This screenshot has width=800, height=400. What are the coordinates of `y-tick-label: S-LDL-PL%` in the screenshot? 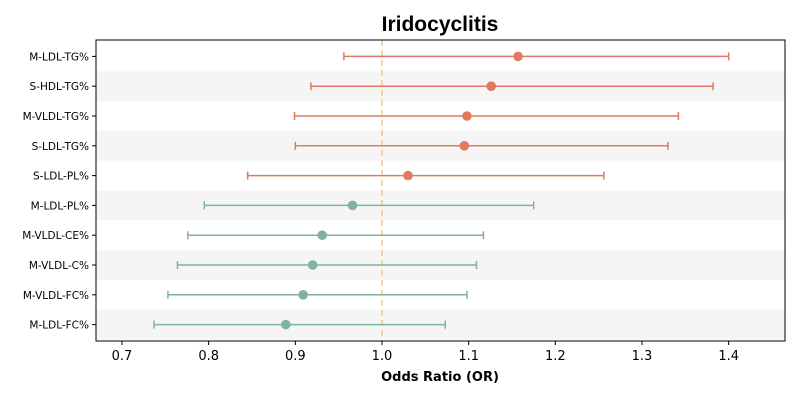 It's located at (61, 177).